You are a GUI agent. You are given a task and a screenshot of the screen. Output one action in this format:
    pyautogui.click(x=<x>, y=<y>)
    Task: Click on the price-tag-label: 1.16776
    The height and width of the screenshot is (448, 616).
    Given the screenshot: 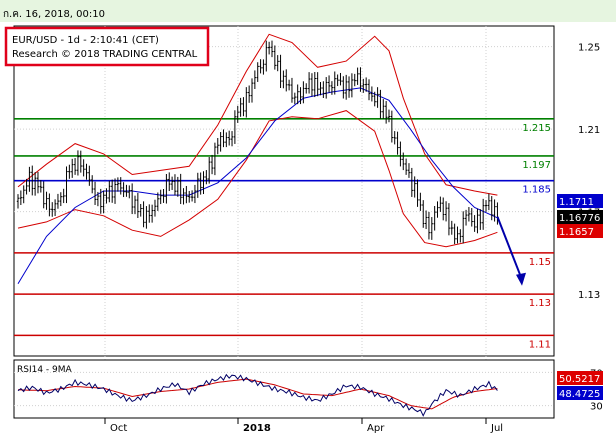 What is the action you would take?
    pyautogui.click(x=579, y=218)
    